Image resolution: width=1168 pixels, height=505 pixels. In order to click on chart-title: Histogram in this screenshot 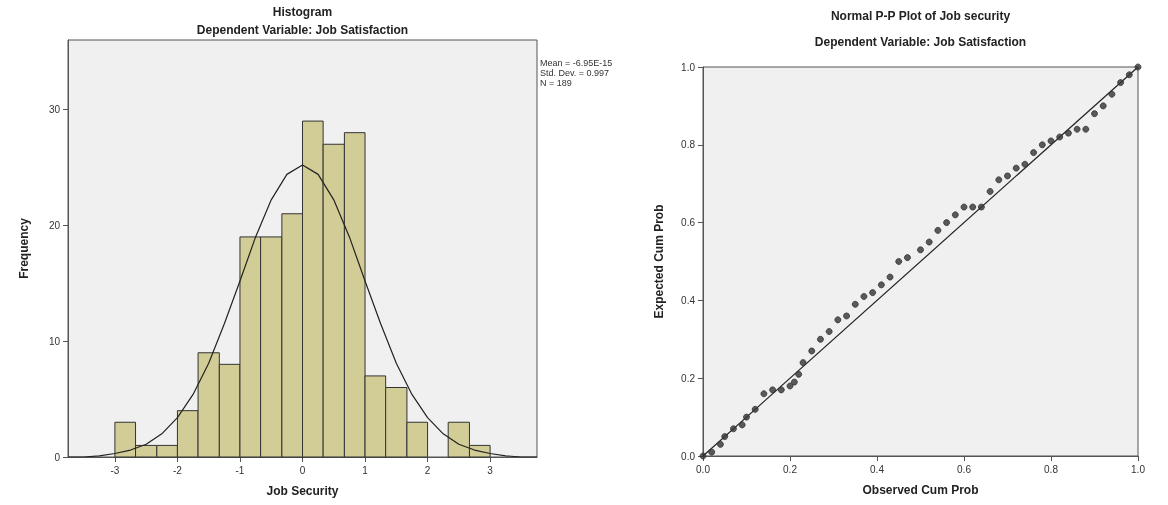, I will do `click(302, 12)`.